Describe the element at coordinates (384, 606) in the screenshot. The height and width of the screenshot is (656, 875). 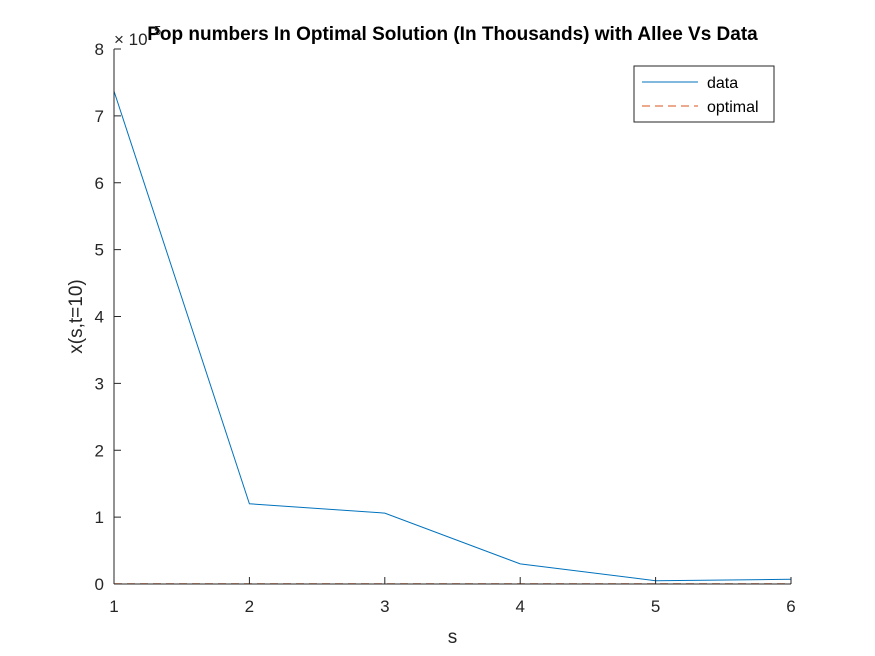
I see `x-tick-label: 3` at that location.